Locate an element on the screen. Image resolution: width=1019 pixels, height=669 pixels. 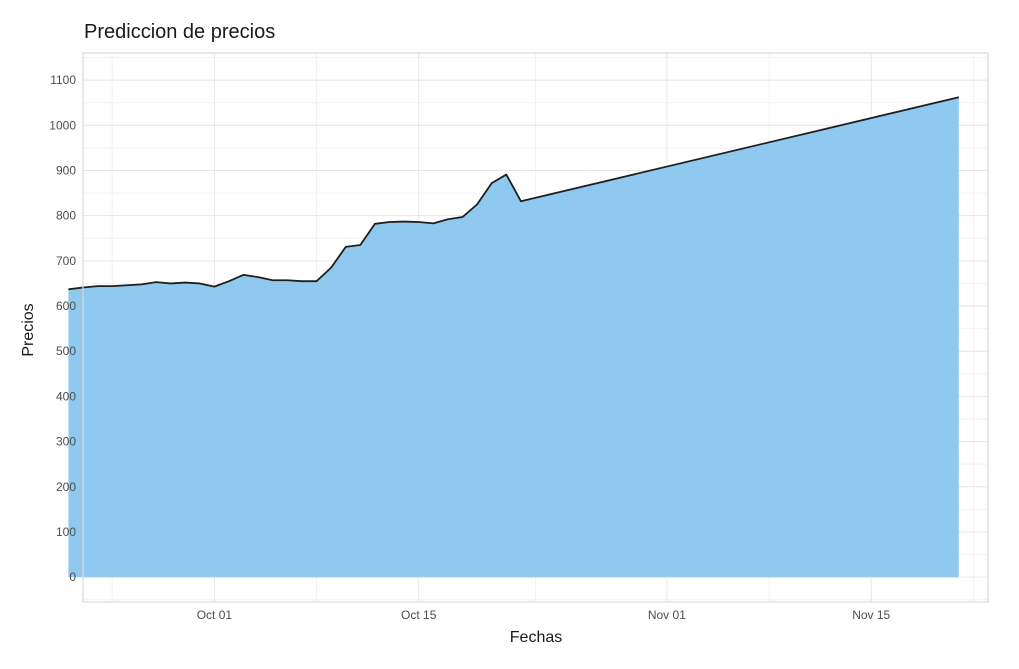
y-tick-label: 500 is located at coordinates (66, 351).